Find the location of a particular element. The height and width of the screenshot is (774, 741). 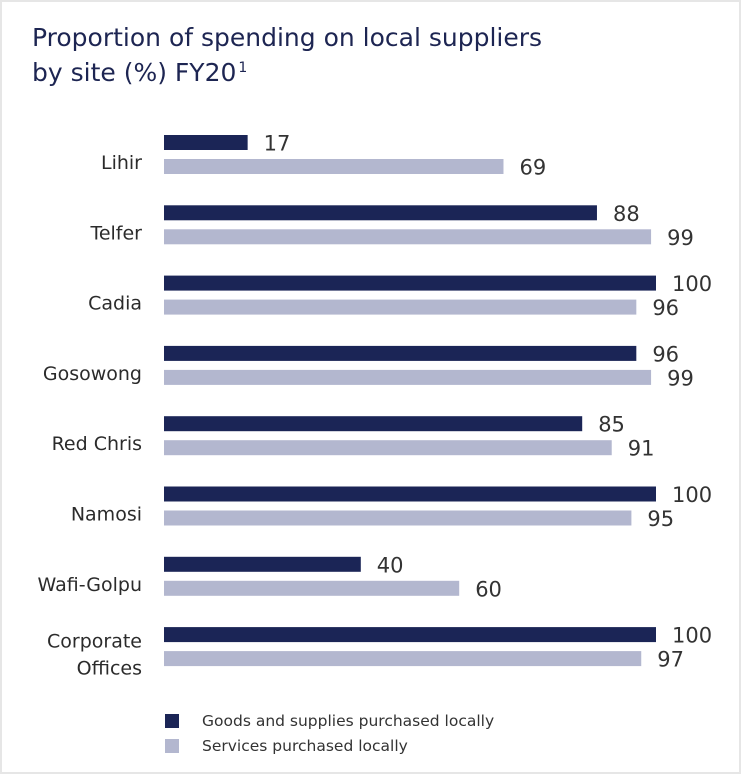

data-label-namosi-series-1: 100 is located at coordinates (692, 495).